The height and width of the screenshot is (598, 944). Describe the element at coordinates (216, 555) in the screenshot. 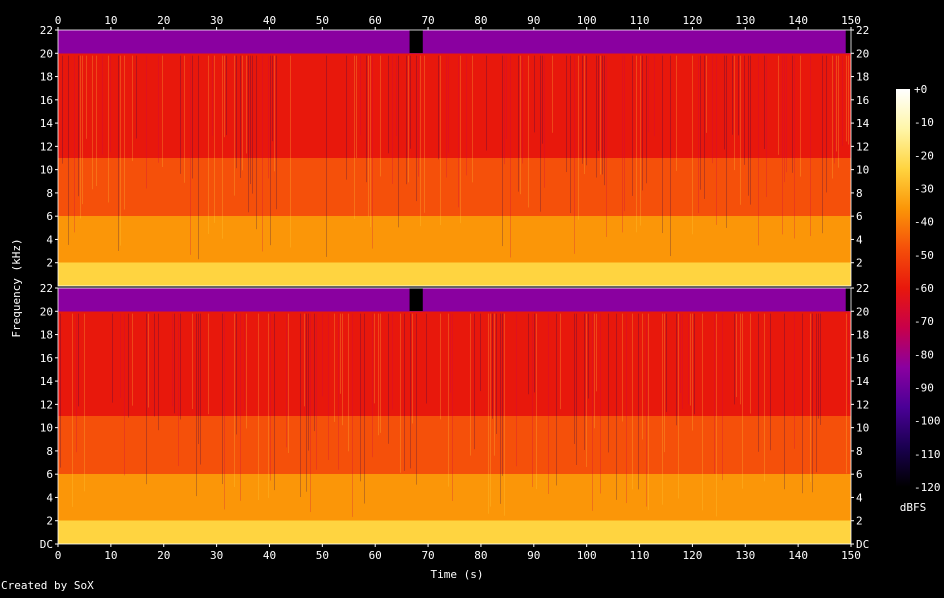

I see `x-tick-label: 30` at that location.